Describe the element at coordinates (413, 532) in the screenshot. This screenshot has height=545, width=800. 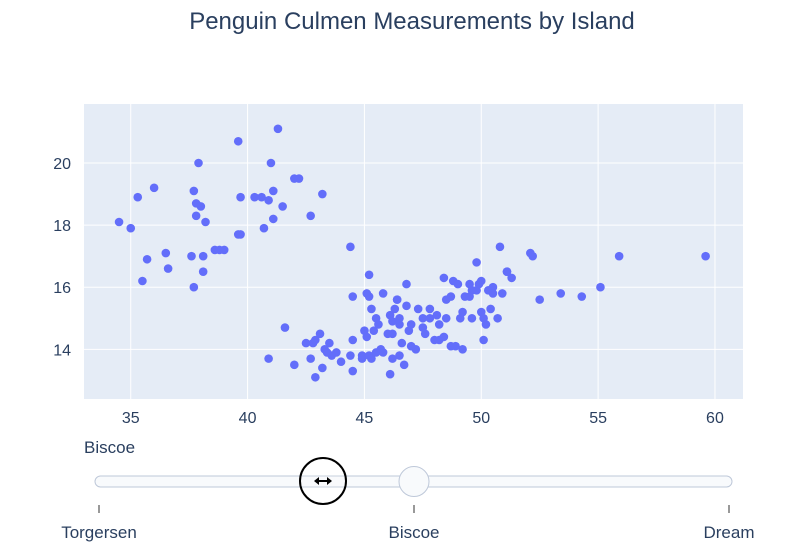
I see `slider-step-label: Biscoe` at that location.